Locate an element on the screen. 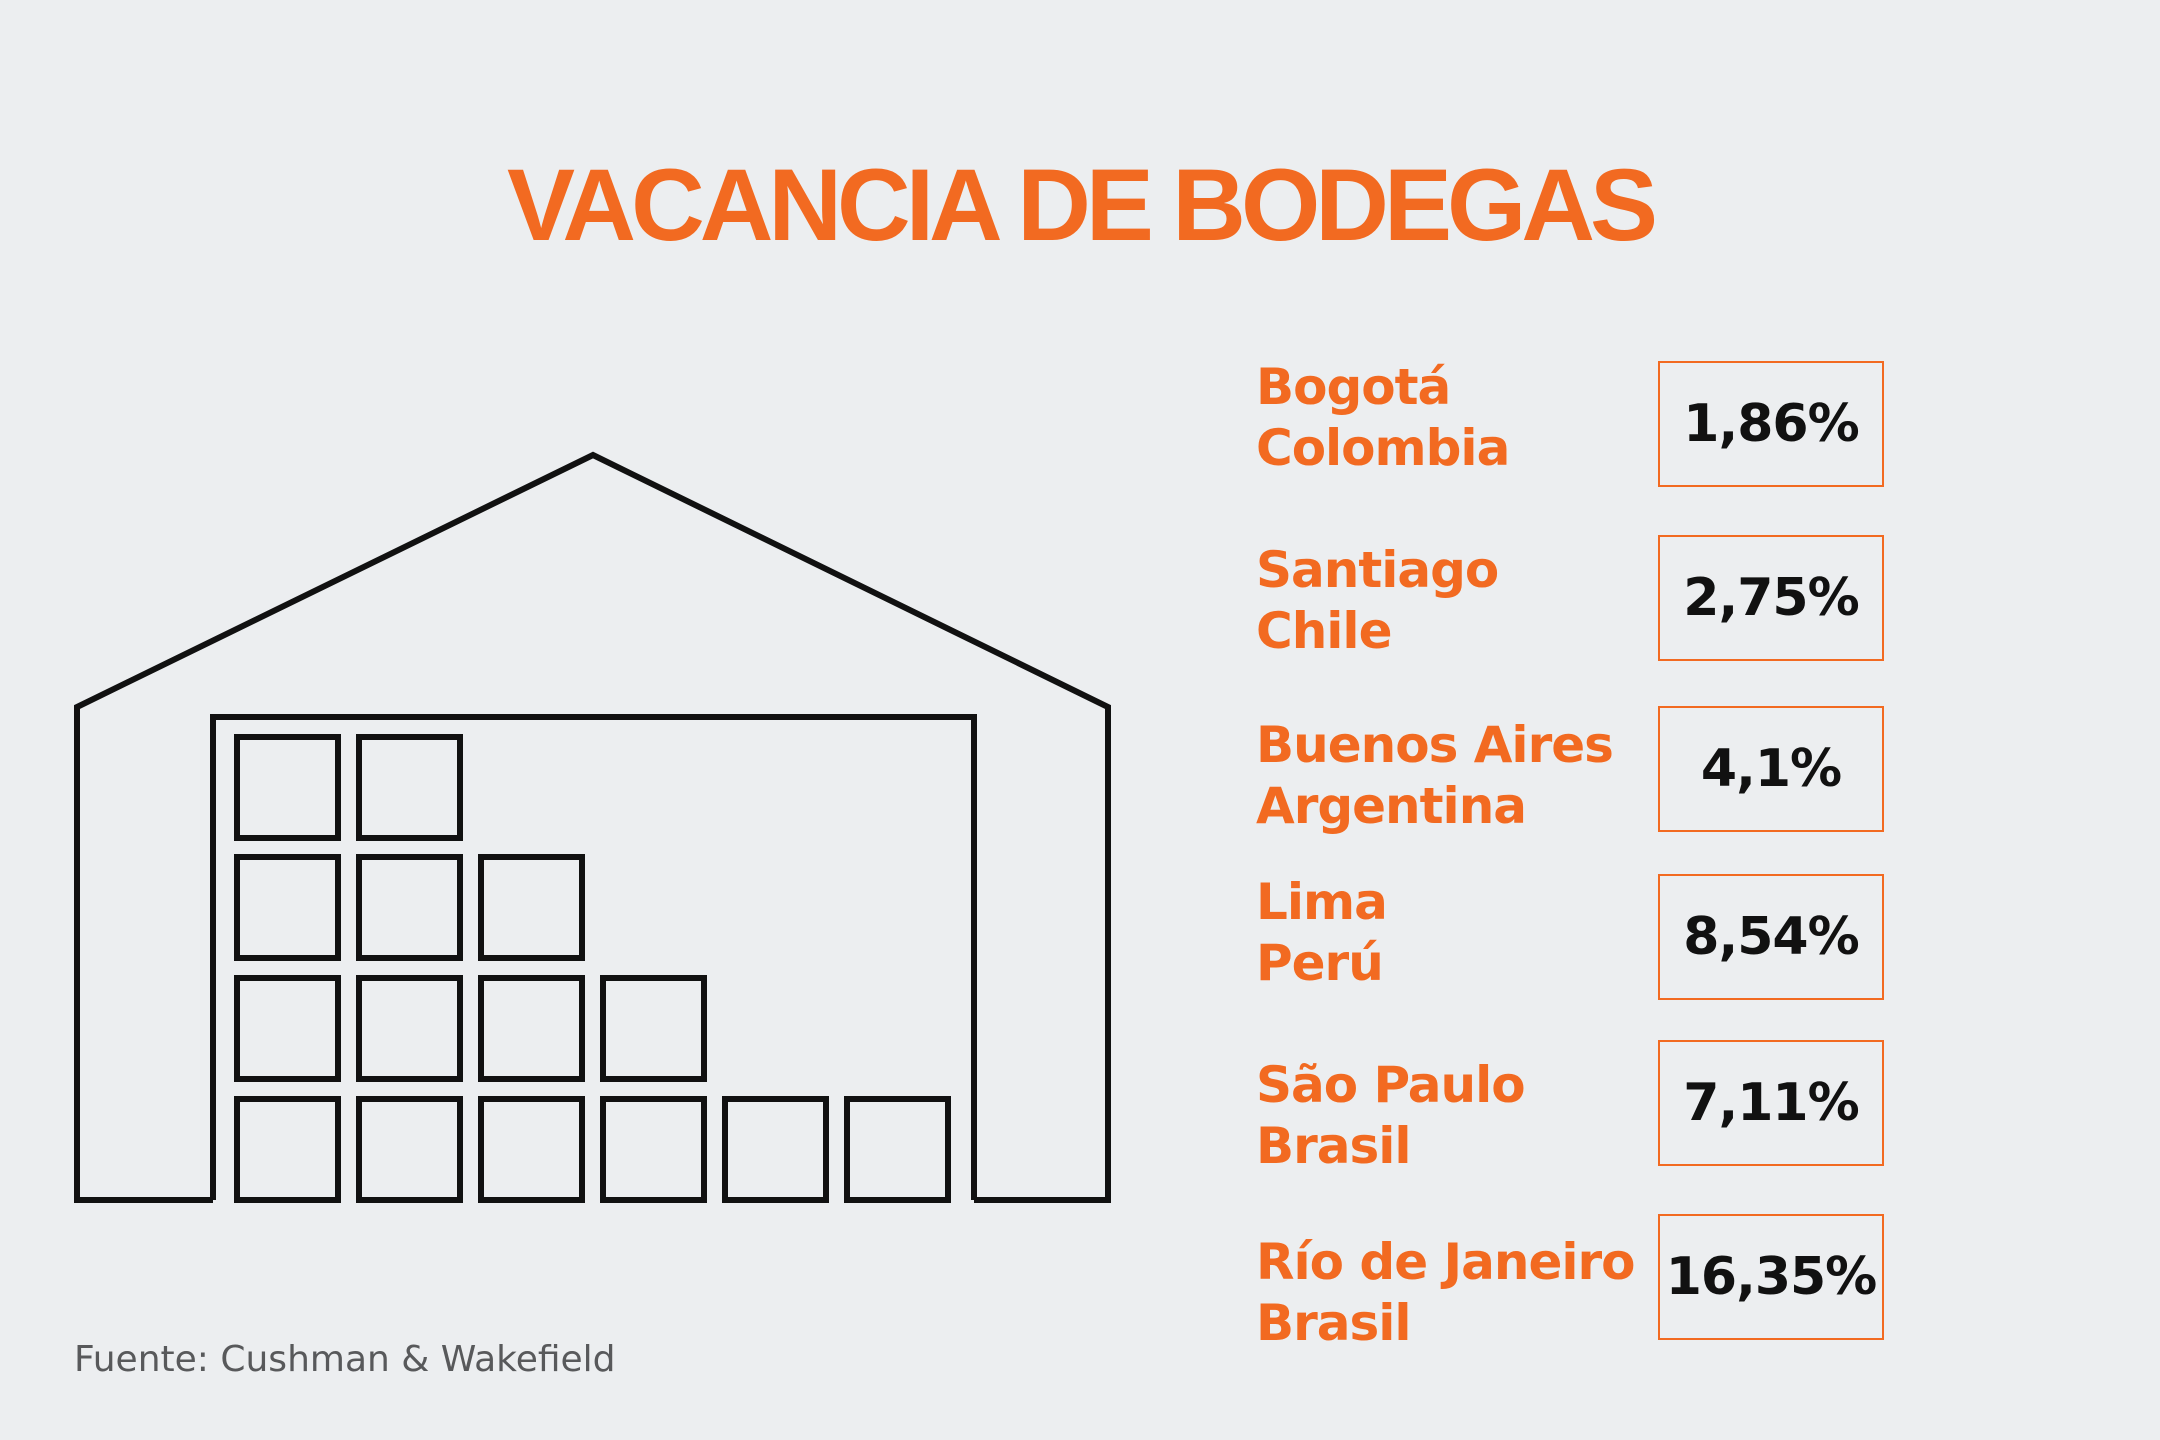 This screenshot has width=2160, height=1440. vacancy-value: 7,11% is located at coordinates (1771, 1103).